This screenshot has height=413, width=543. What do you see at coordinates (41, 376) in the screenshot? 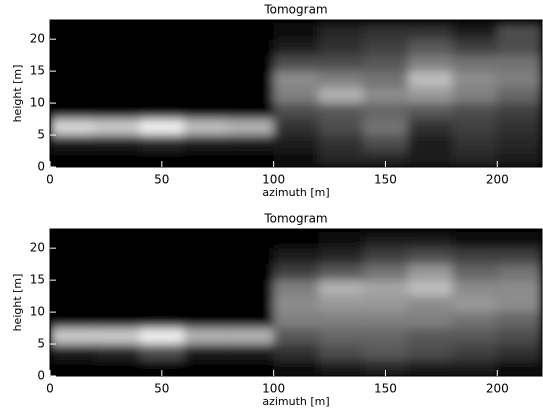
I see `y-tick-label: 0` at bounding box center [41, 376].